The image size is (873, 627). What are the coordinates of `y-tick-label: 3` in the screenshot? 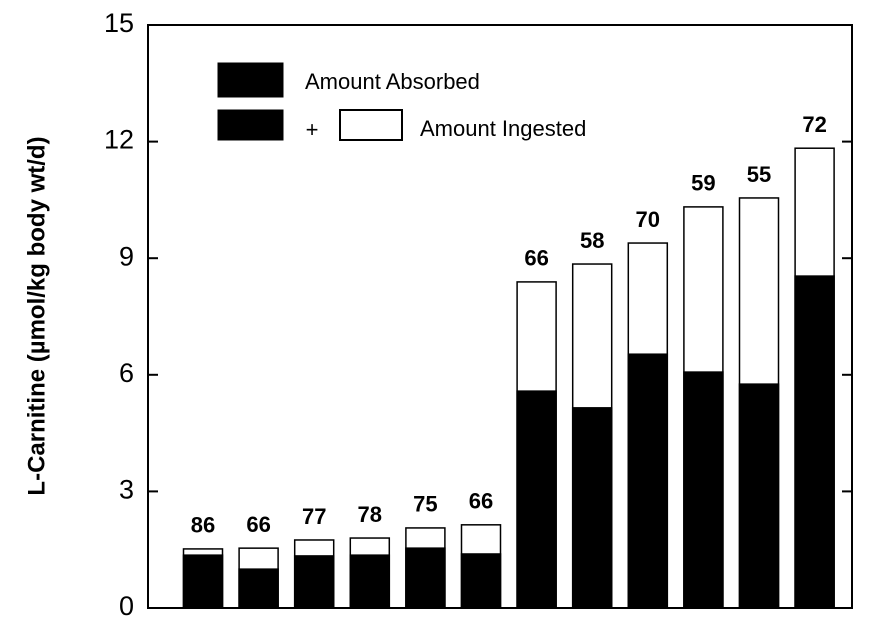 It's located at (126, 490).